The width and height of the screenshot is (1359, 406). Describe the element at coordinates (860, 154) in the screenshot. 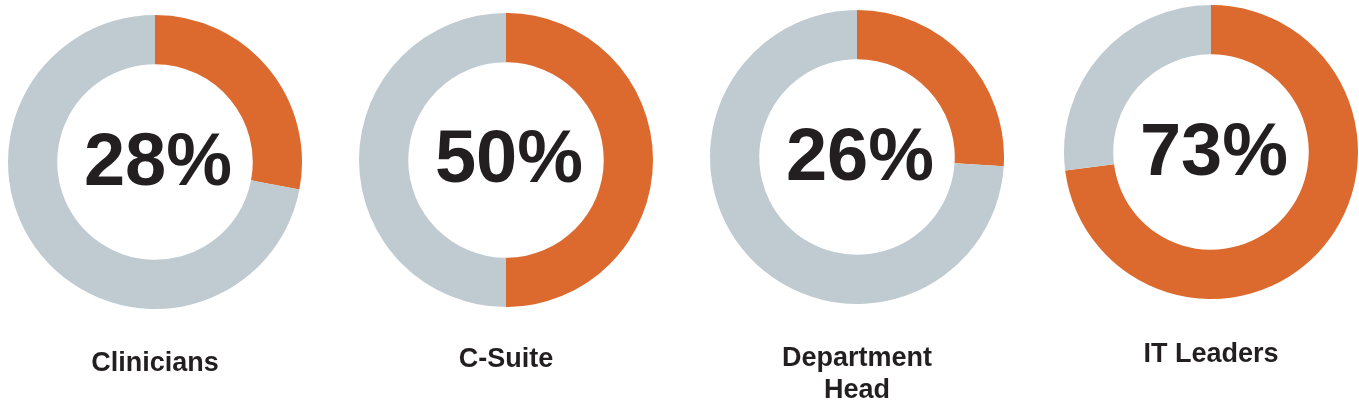

I see `data-label: 26%` at that location.